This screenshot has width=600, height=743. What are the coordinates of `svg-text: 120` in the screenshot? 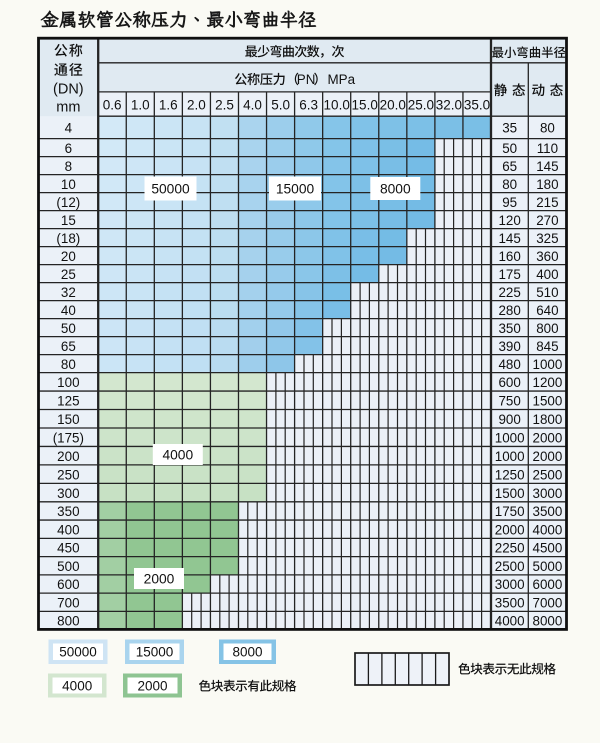 It's located at (509, 220).